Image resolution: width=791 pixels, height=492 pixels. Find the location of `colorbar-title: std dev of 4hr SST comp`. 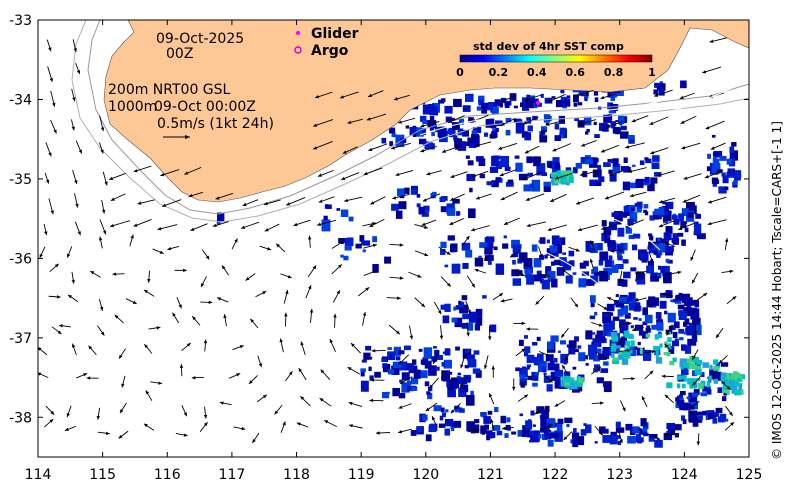

colorbar-title: std dev of 4hr SST comp is located at coordinates (548, 46).